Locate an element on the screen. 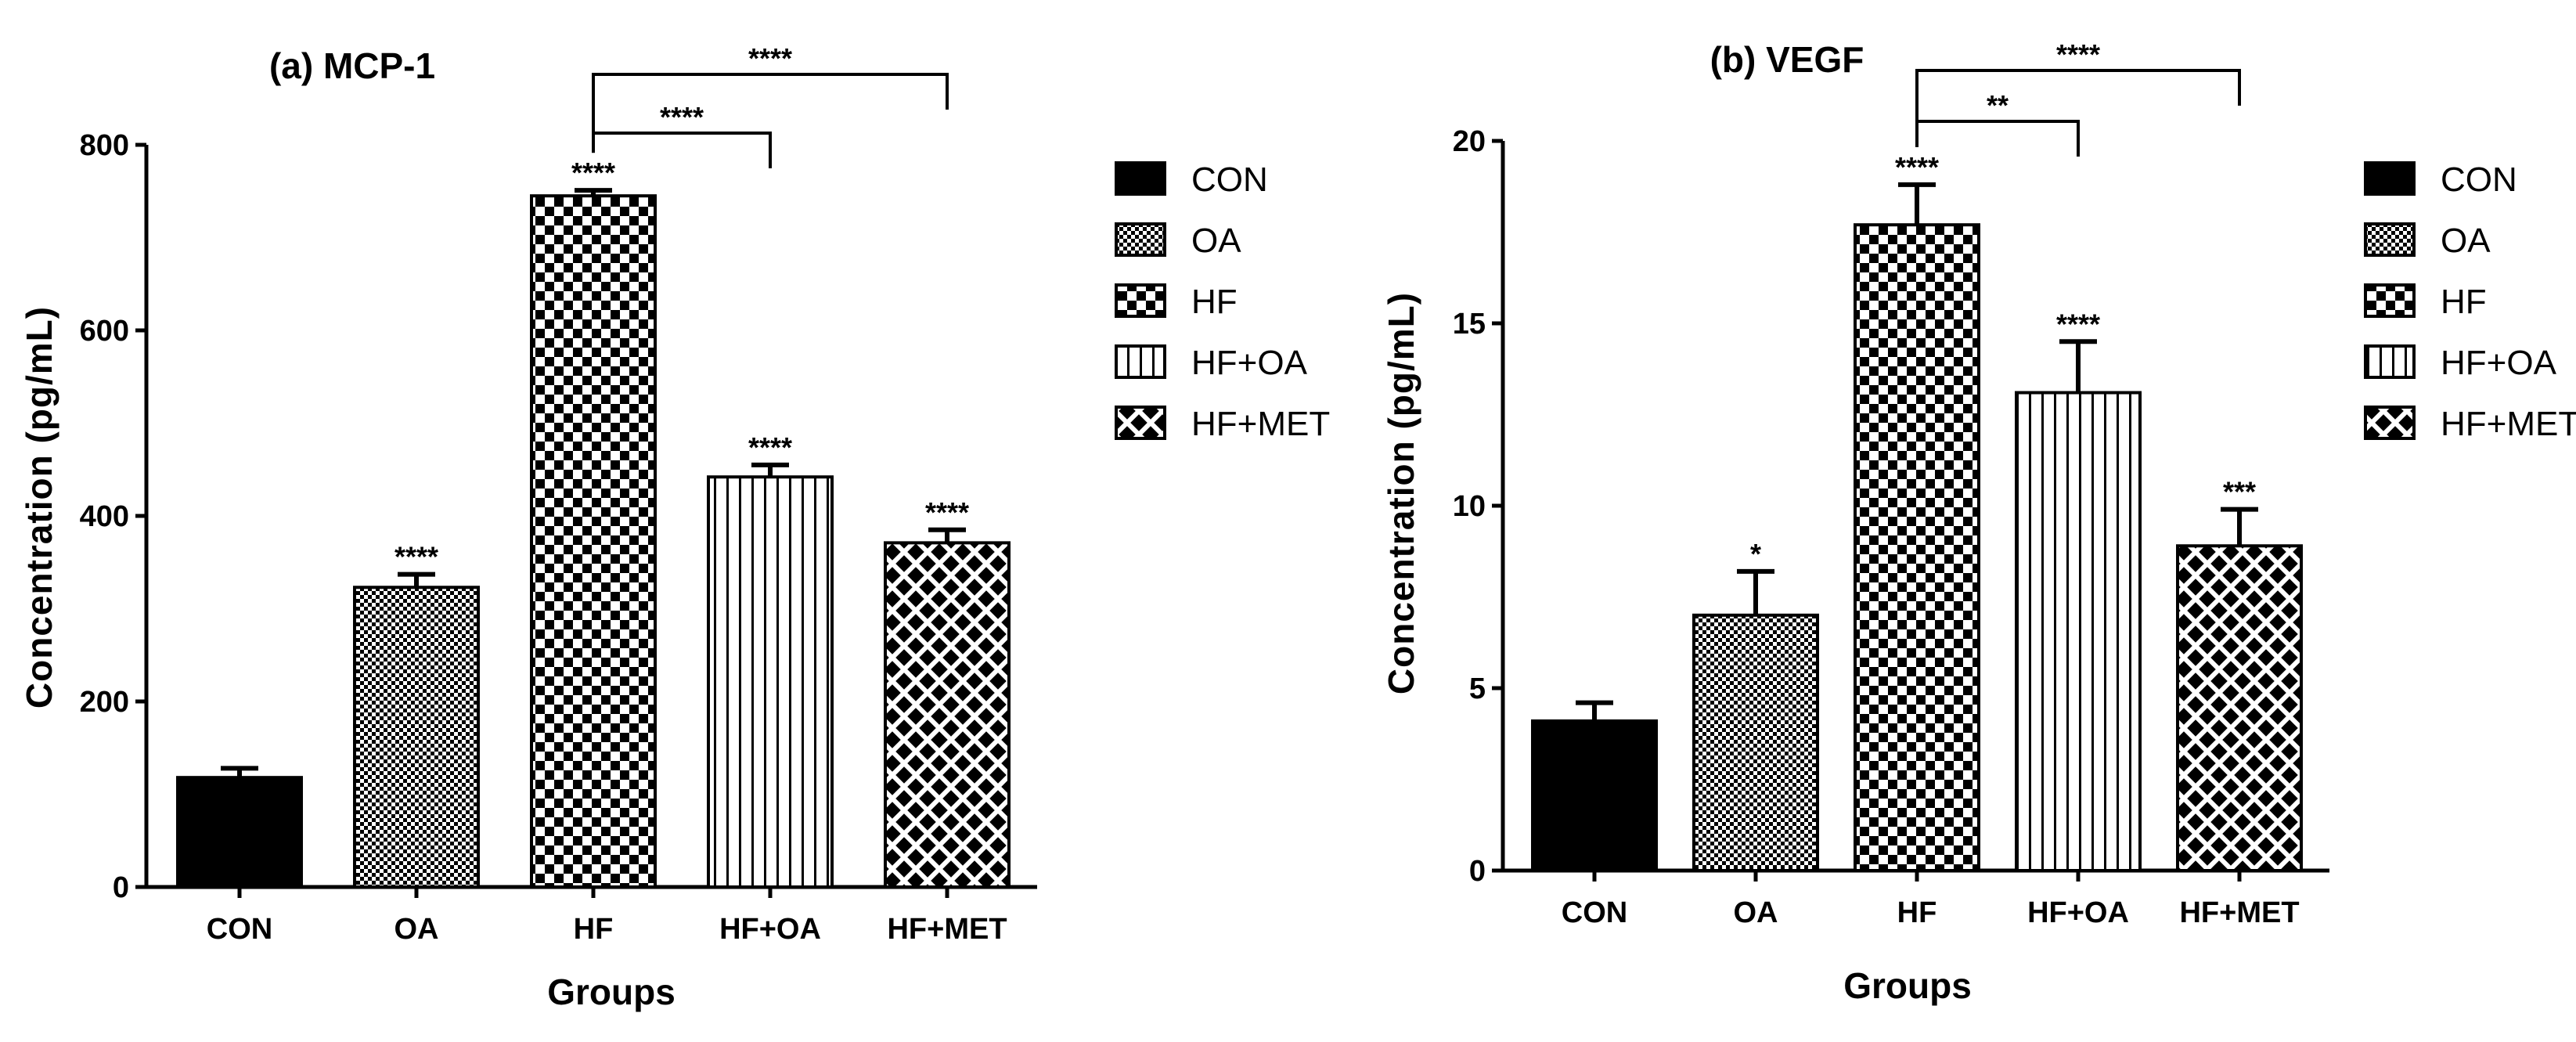  y-tick-label: 10 is located at coordinates (1469, 506).